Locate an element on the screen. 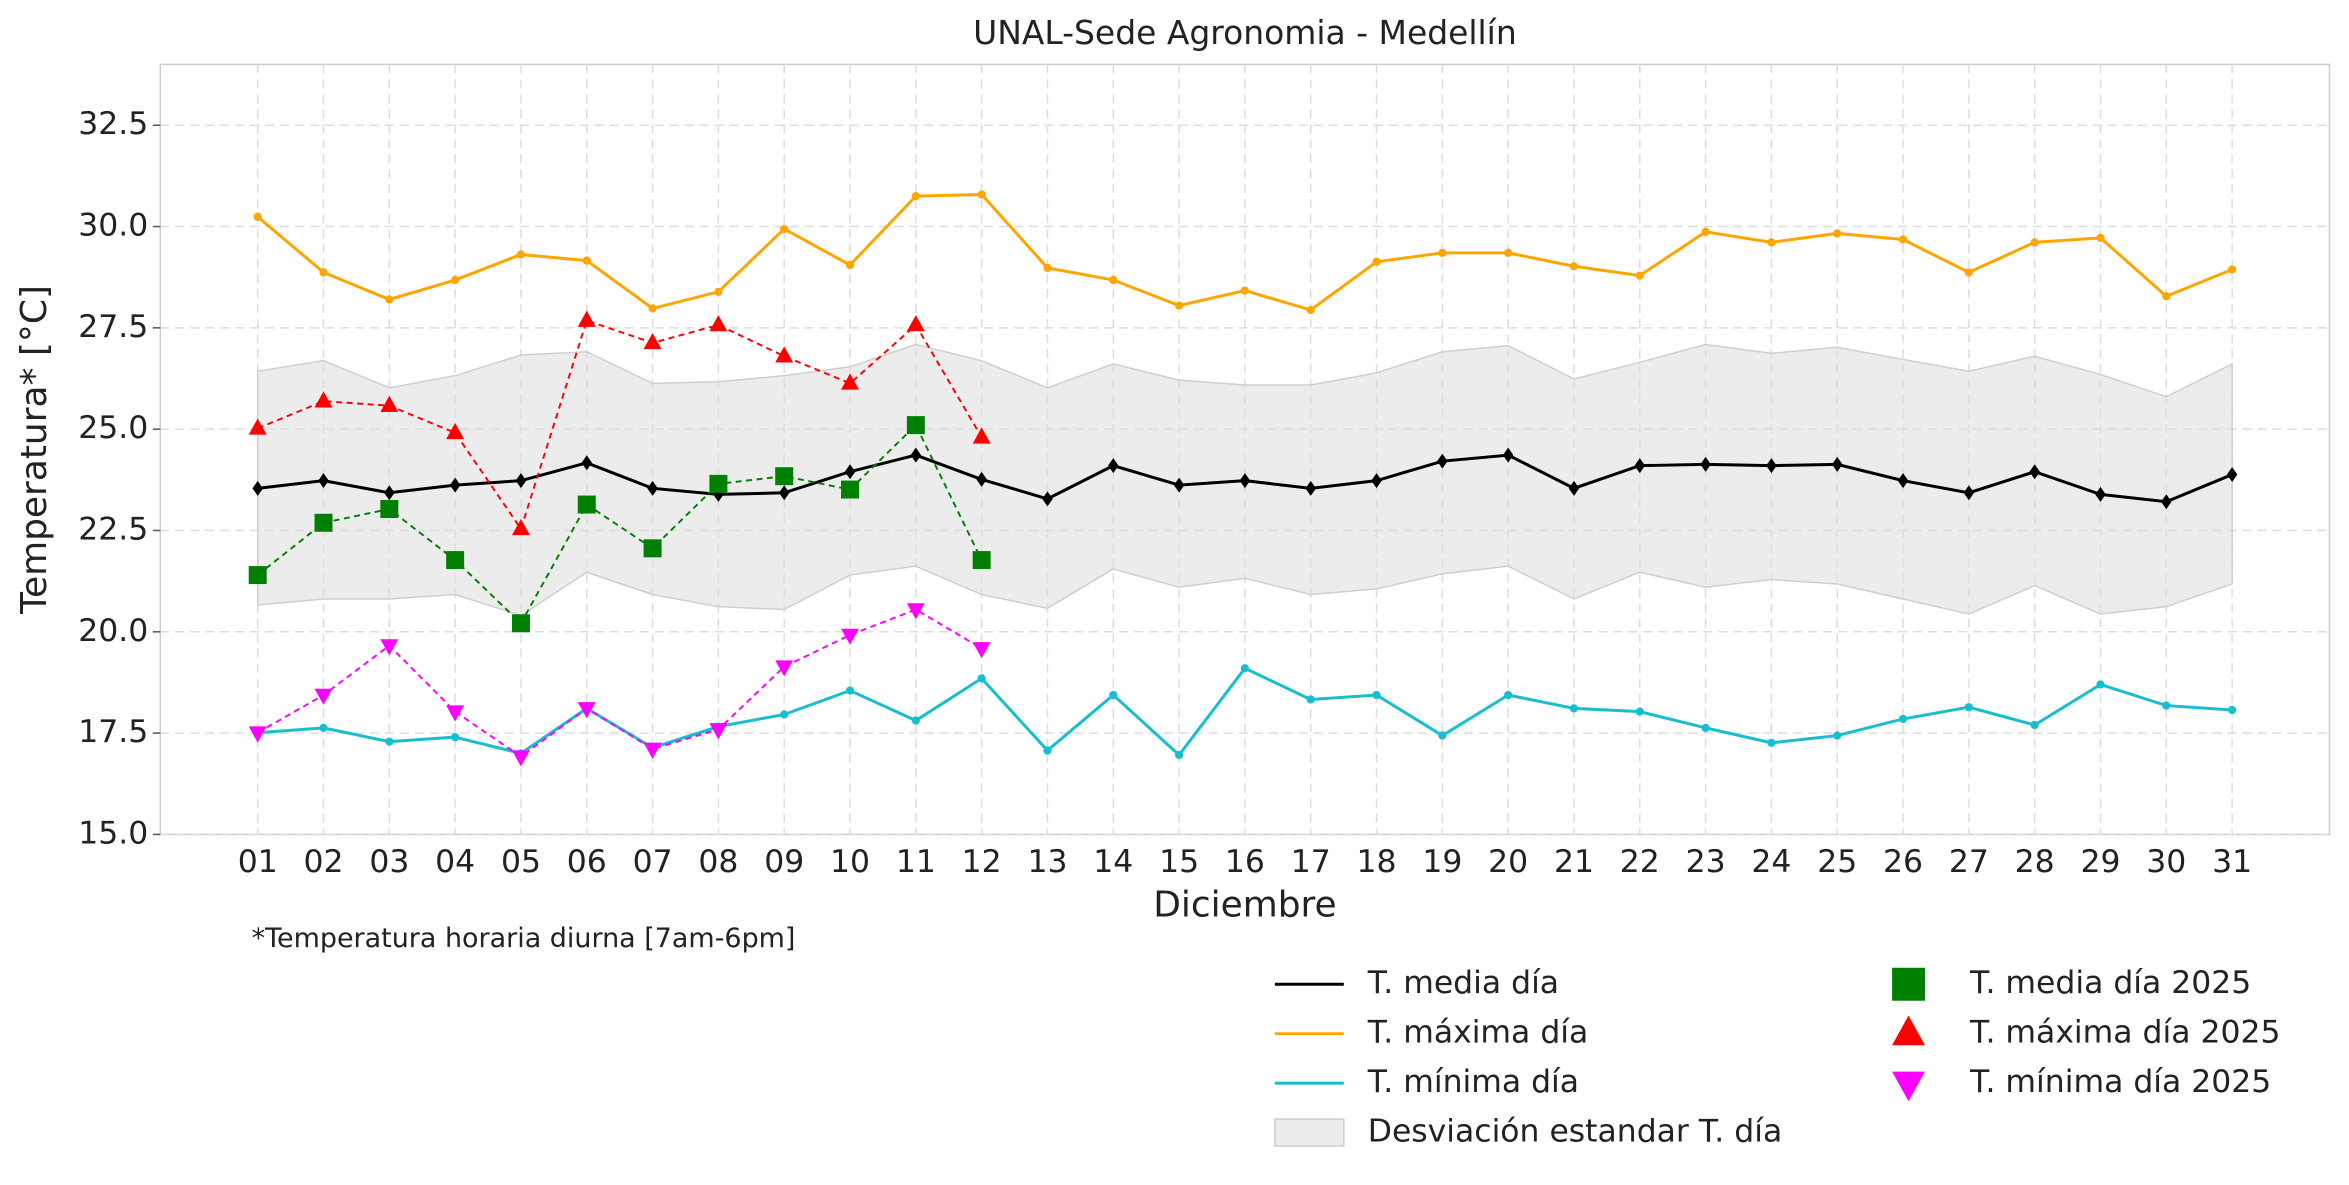 This screenshot has width=2349, height=1185. x-tick-label: 08 is located at coordinates (718, 862).